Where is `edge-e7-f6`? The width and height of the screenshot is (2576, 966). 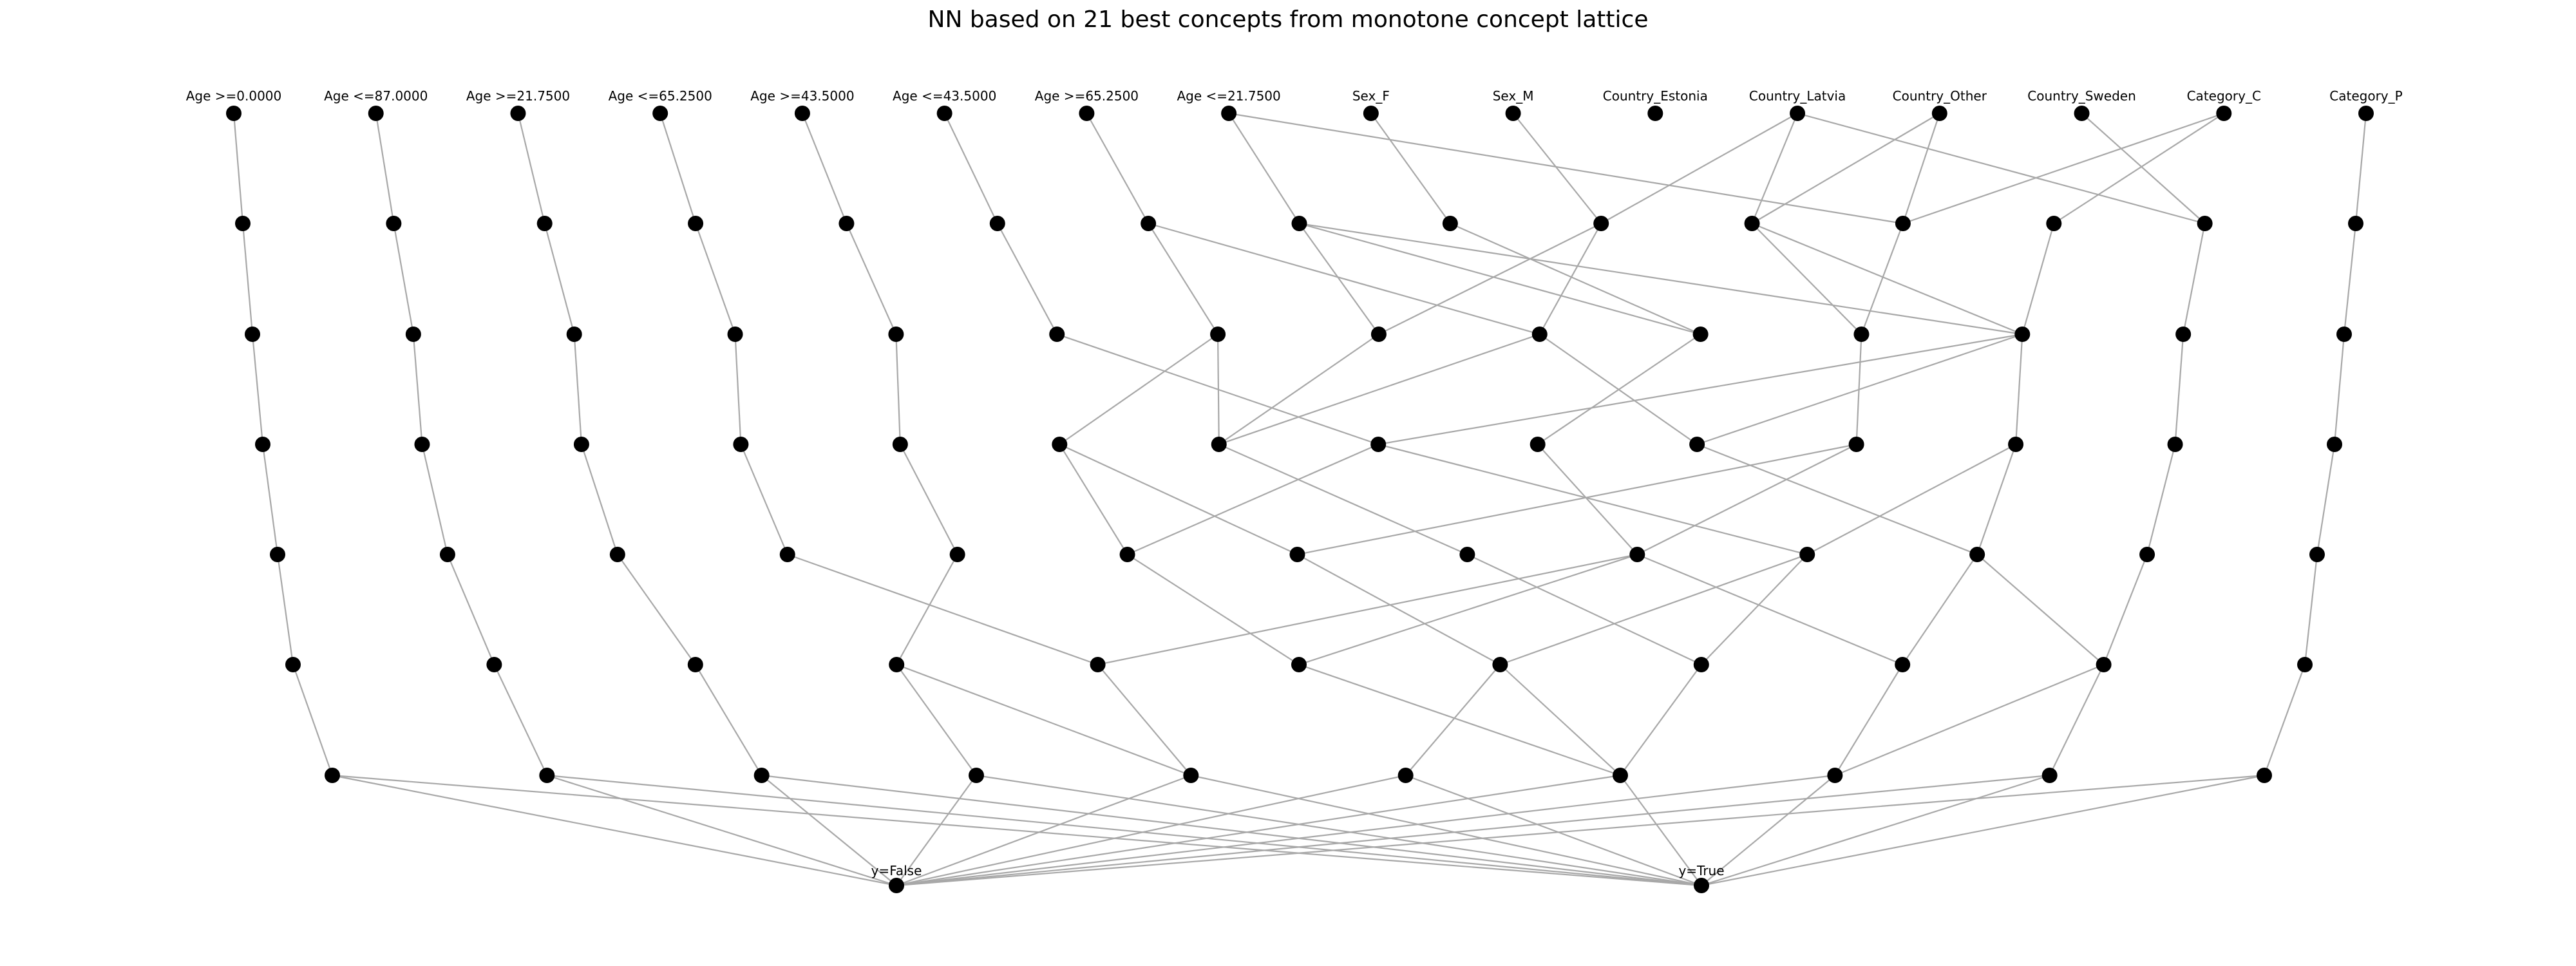 edge-e7-f6 is located at coordinates (1661, 720).